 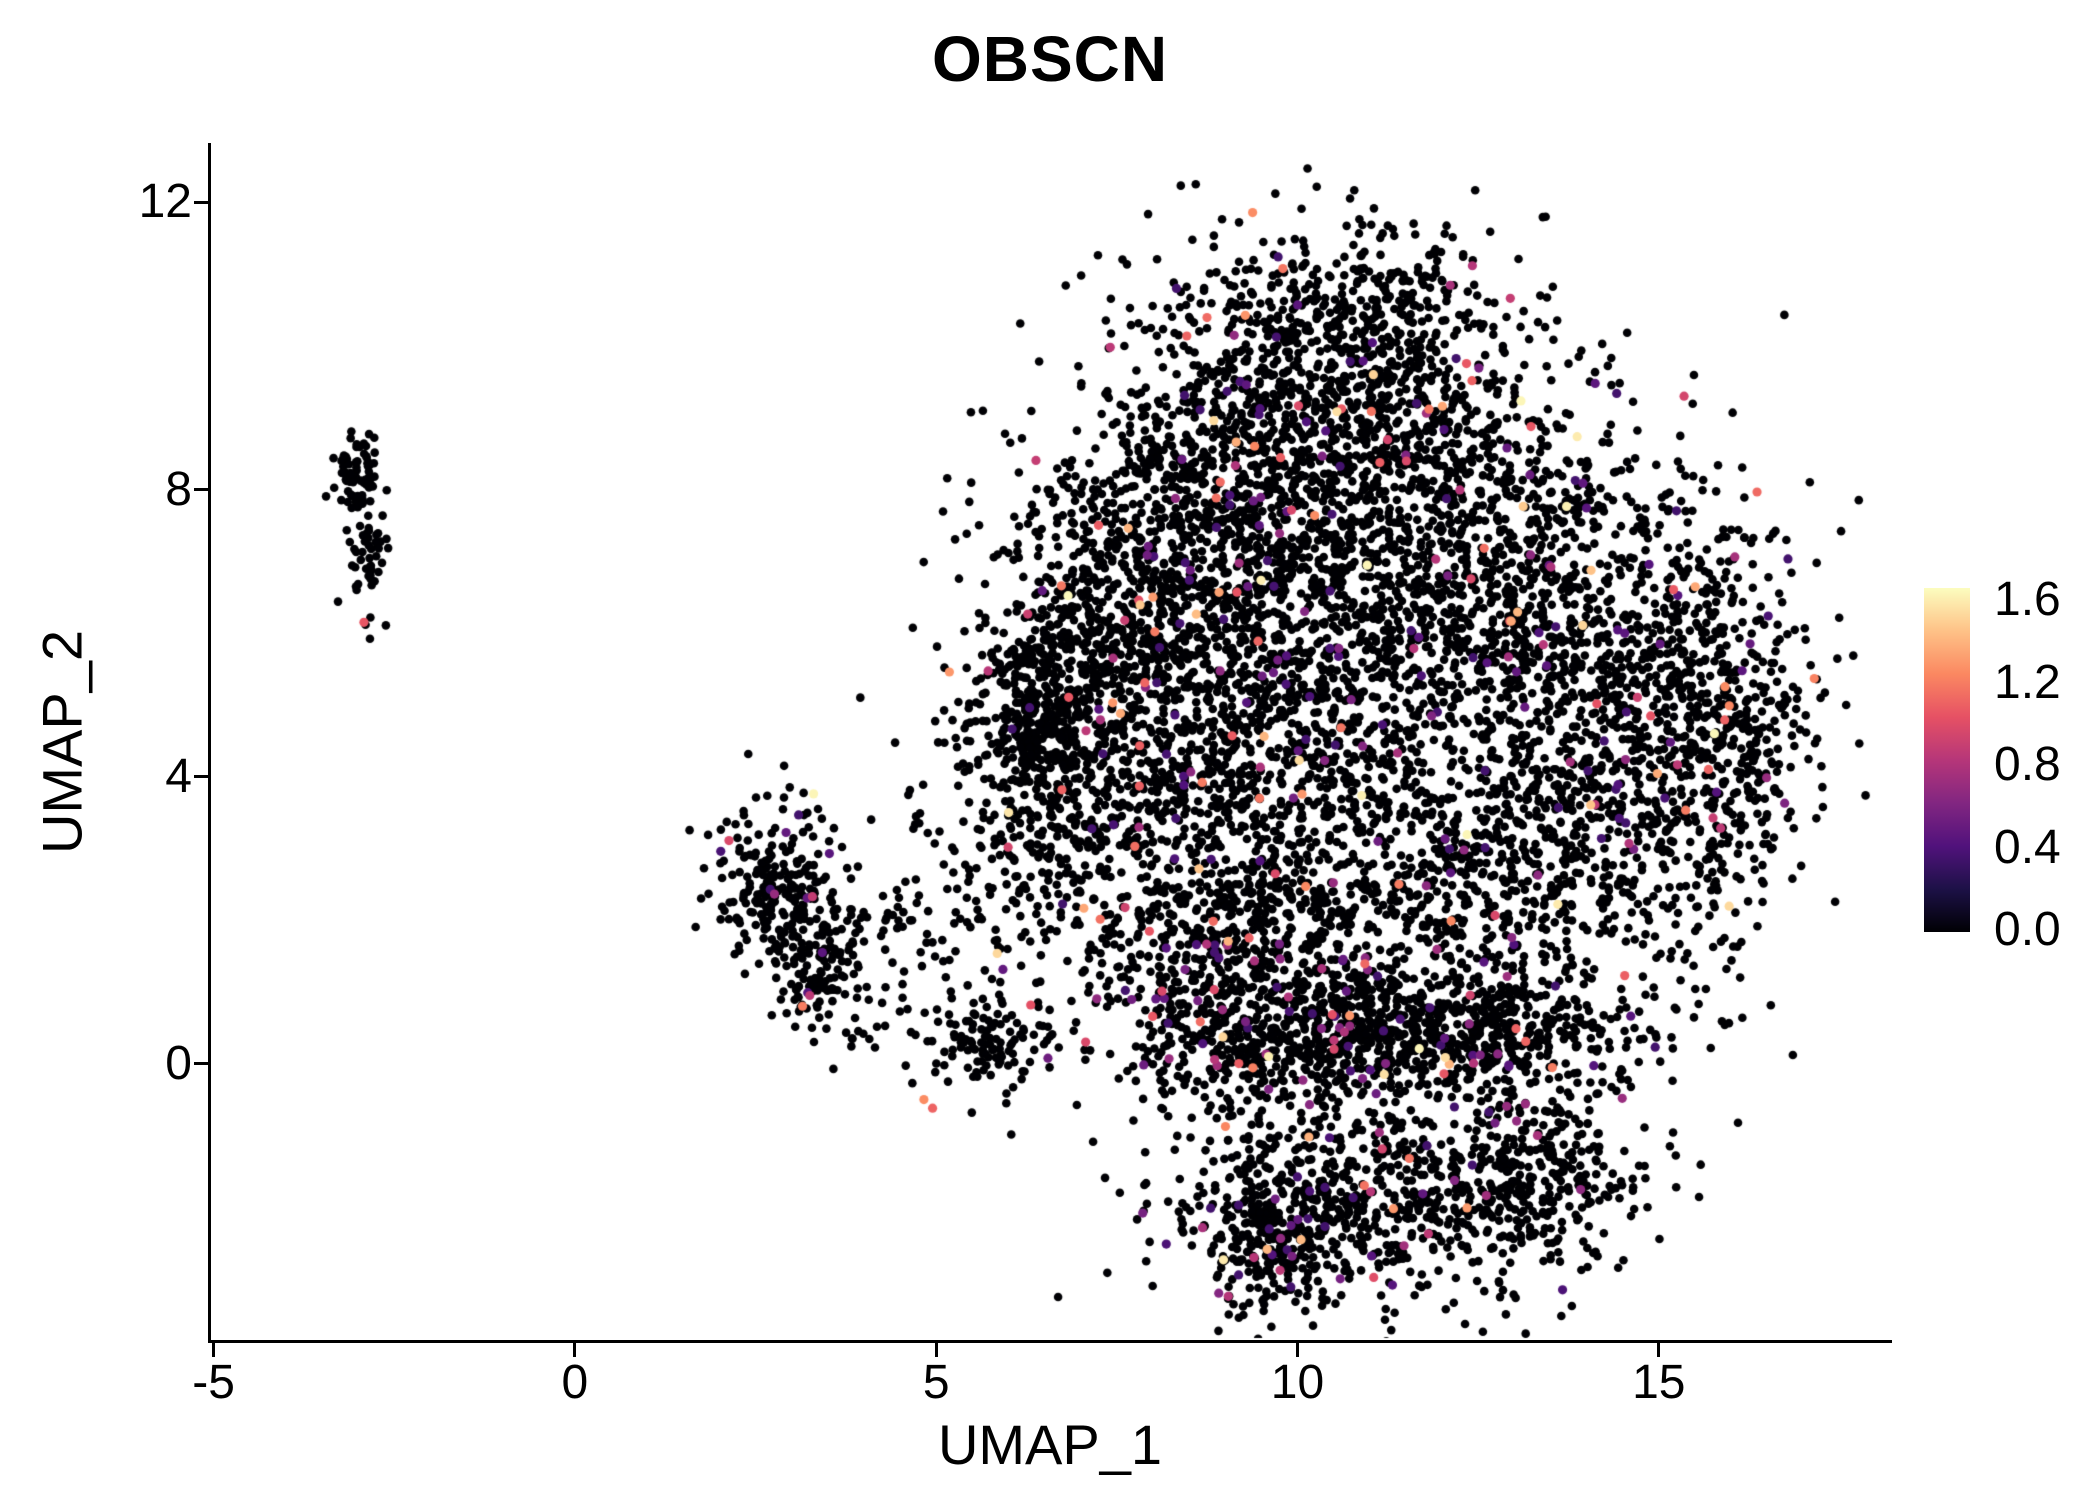 What do you see at coordinates (1050, 1341) in the screenshot?
I see `x-axis-line` at bounding box center [1050, 1341].